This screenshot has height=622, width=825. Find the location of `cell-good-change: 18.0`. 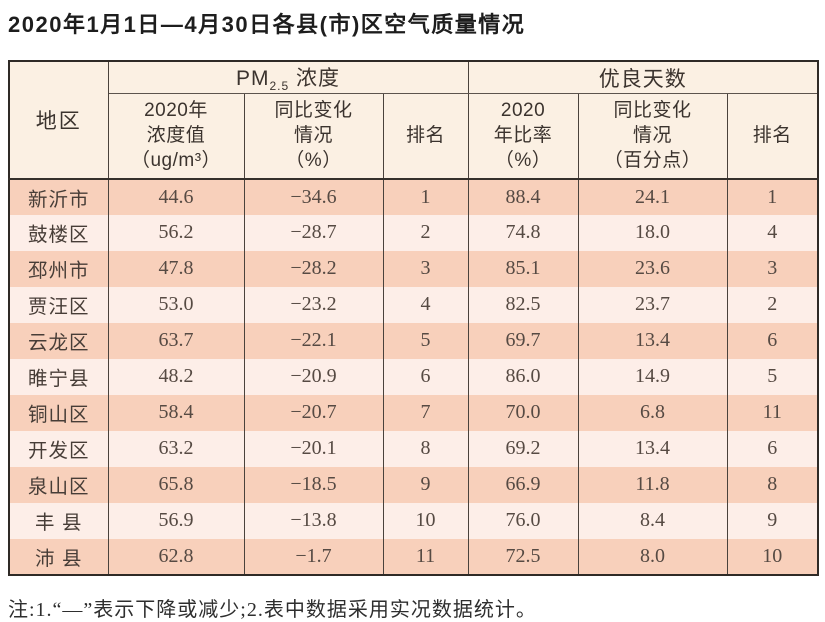

cell-good-change: 18.0 is located at coordinates (652, 232).